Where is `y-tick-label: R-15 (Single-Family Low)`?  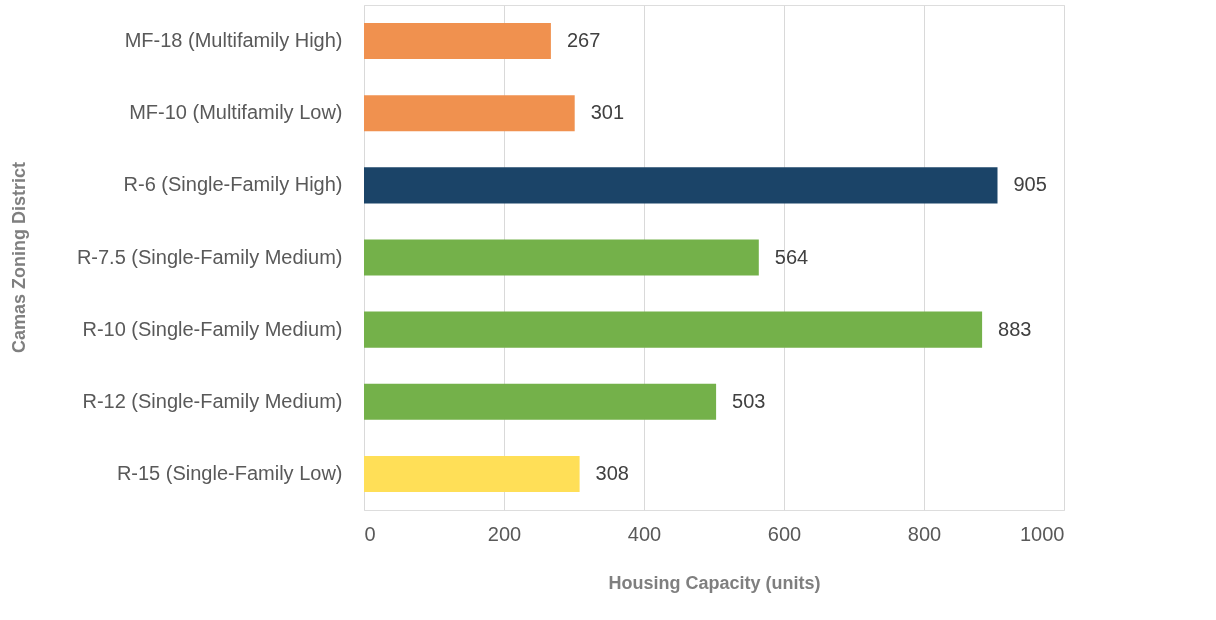 y-tick-label: R-15 (Single-Family Low) is located at coordinates (229, 472).